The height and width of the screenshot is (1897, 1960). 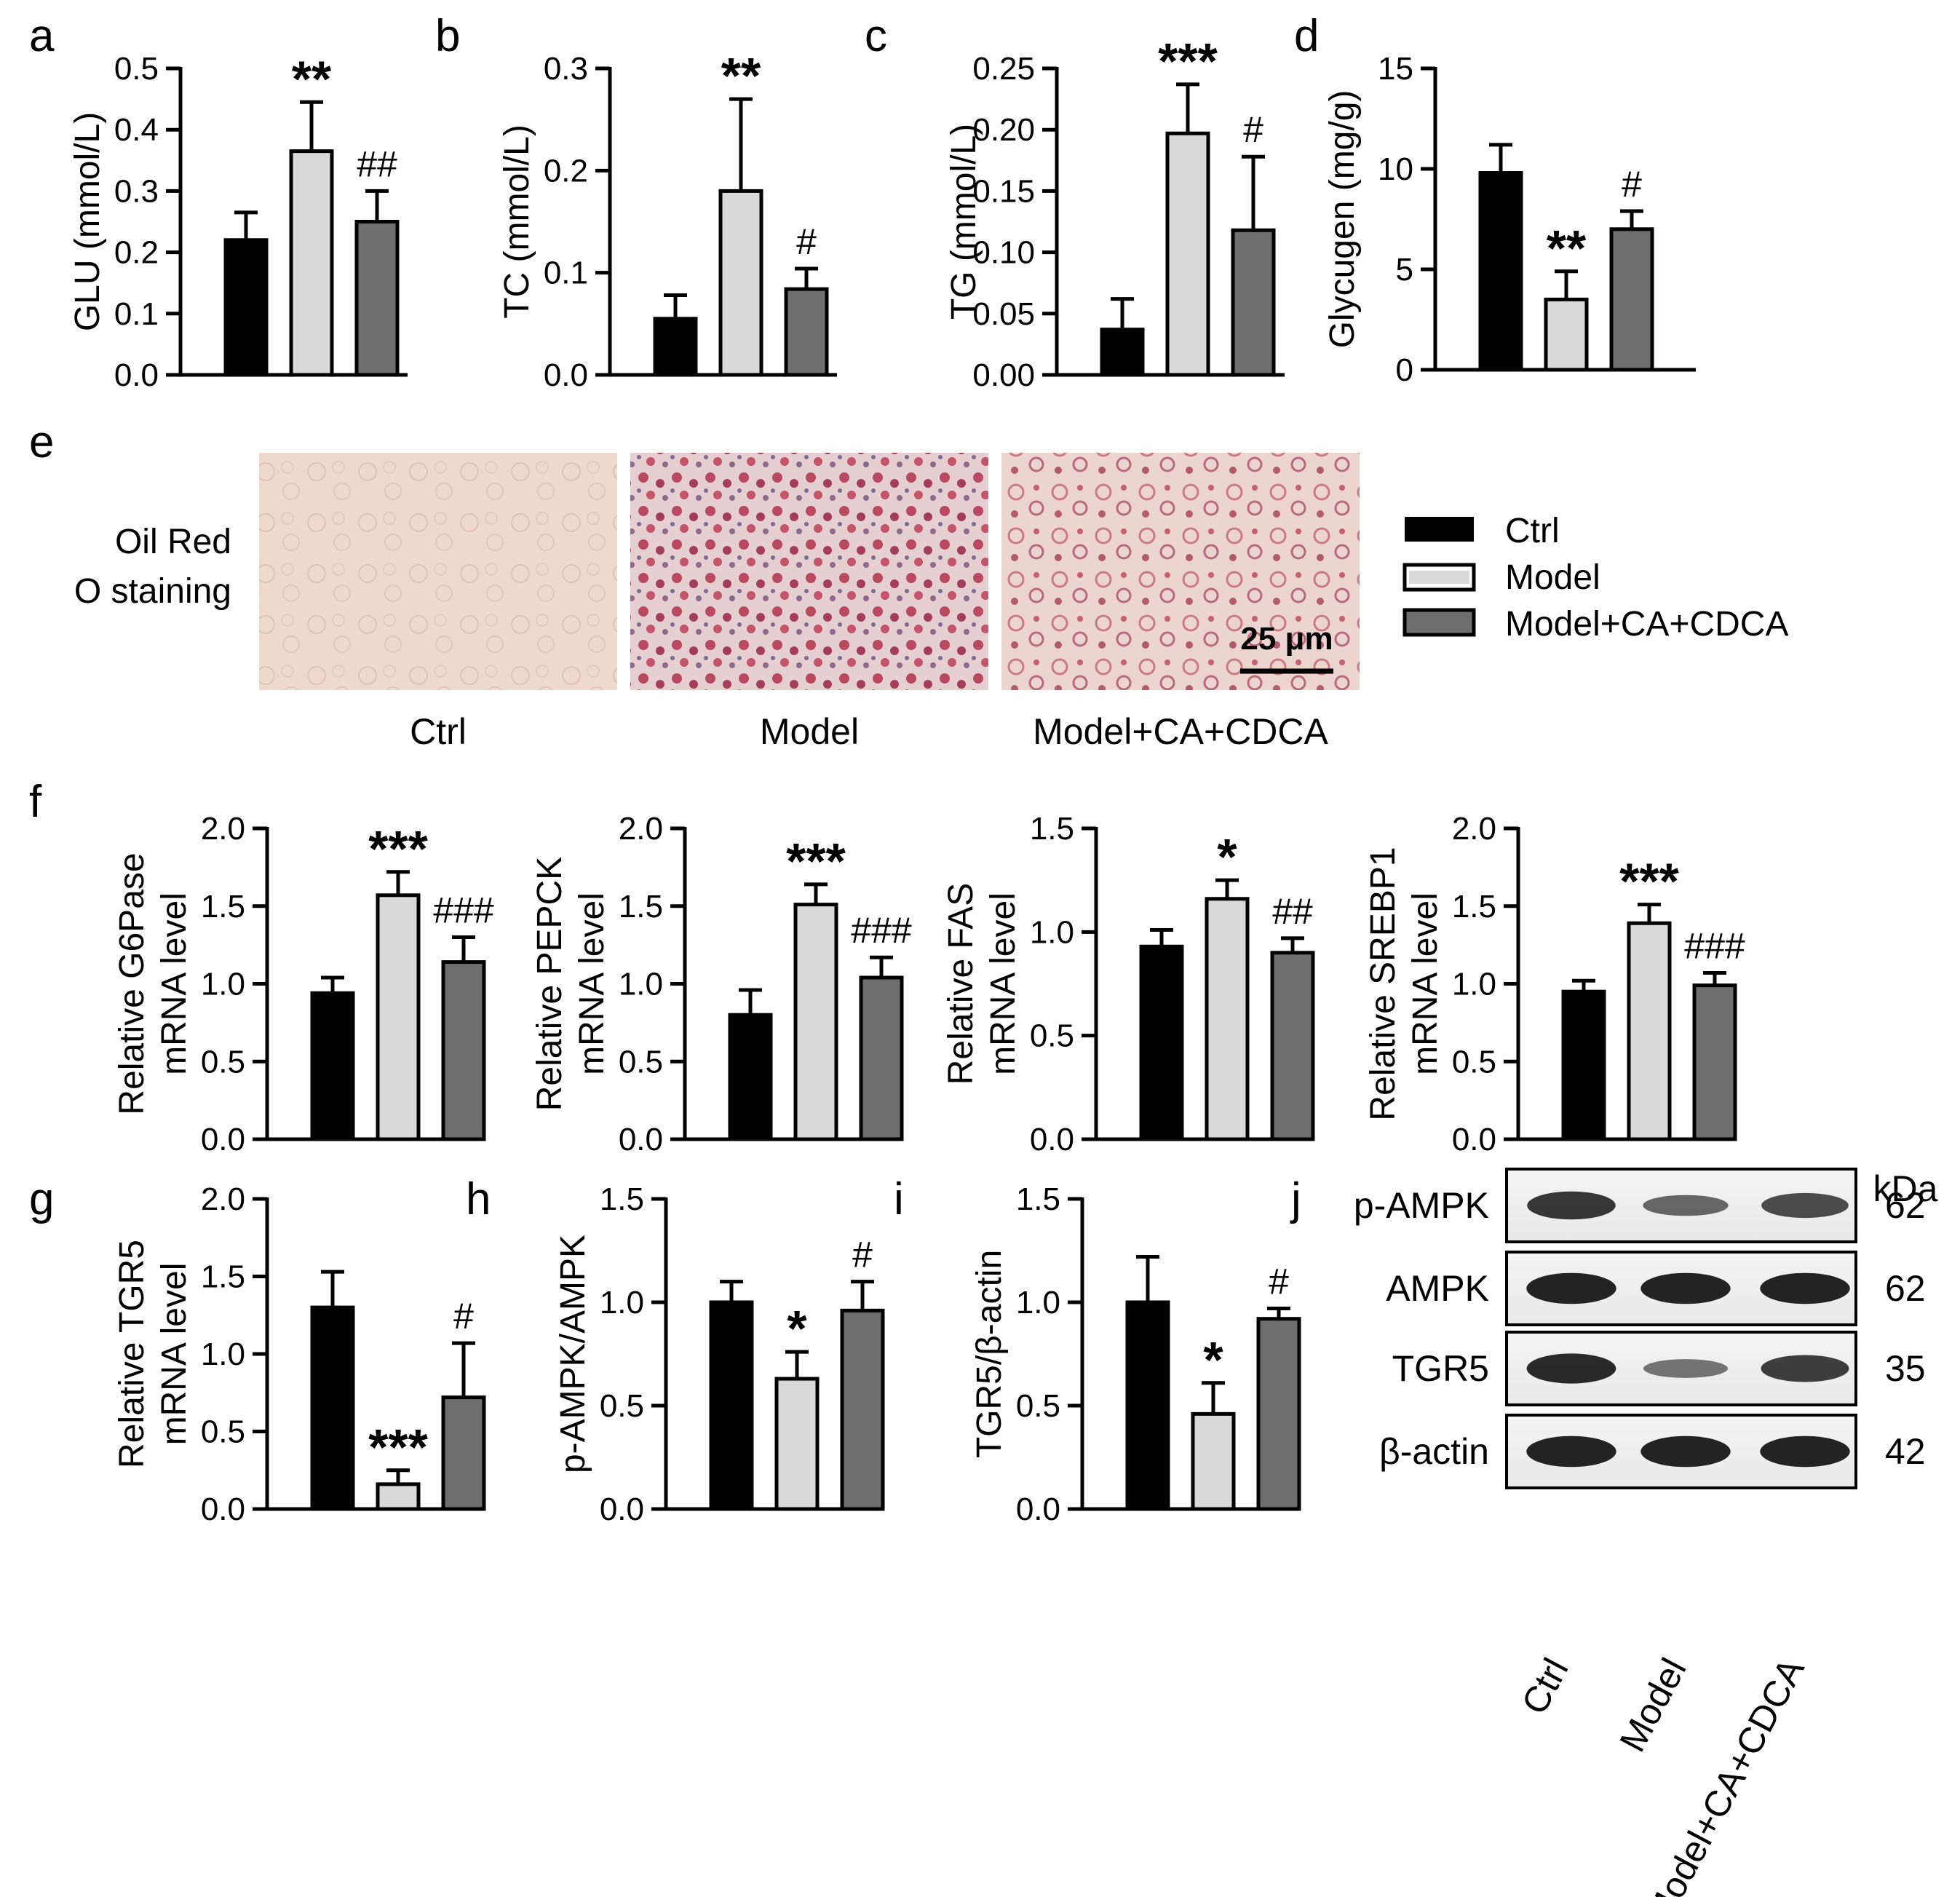 What do you see at coordinates (1595, 577) in the screenshot?
I see `legend: Ctrl Model Model+CA+CDCA` at bounding box center [1595, 577].